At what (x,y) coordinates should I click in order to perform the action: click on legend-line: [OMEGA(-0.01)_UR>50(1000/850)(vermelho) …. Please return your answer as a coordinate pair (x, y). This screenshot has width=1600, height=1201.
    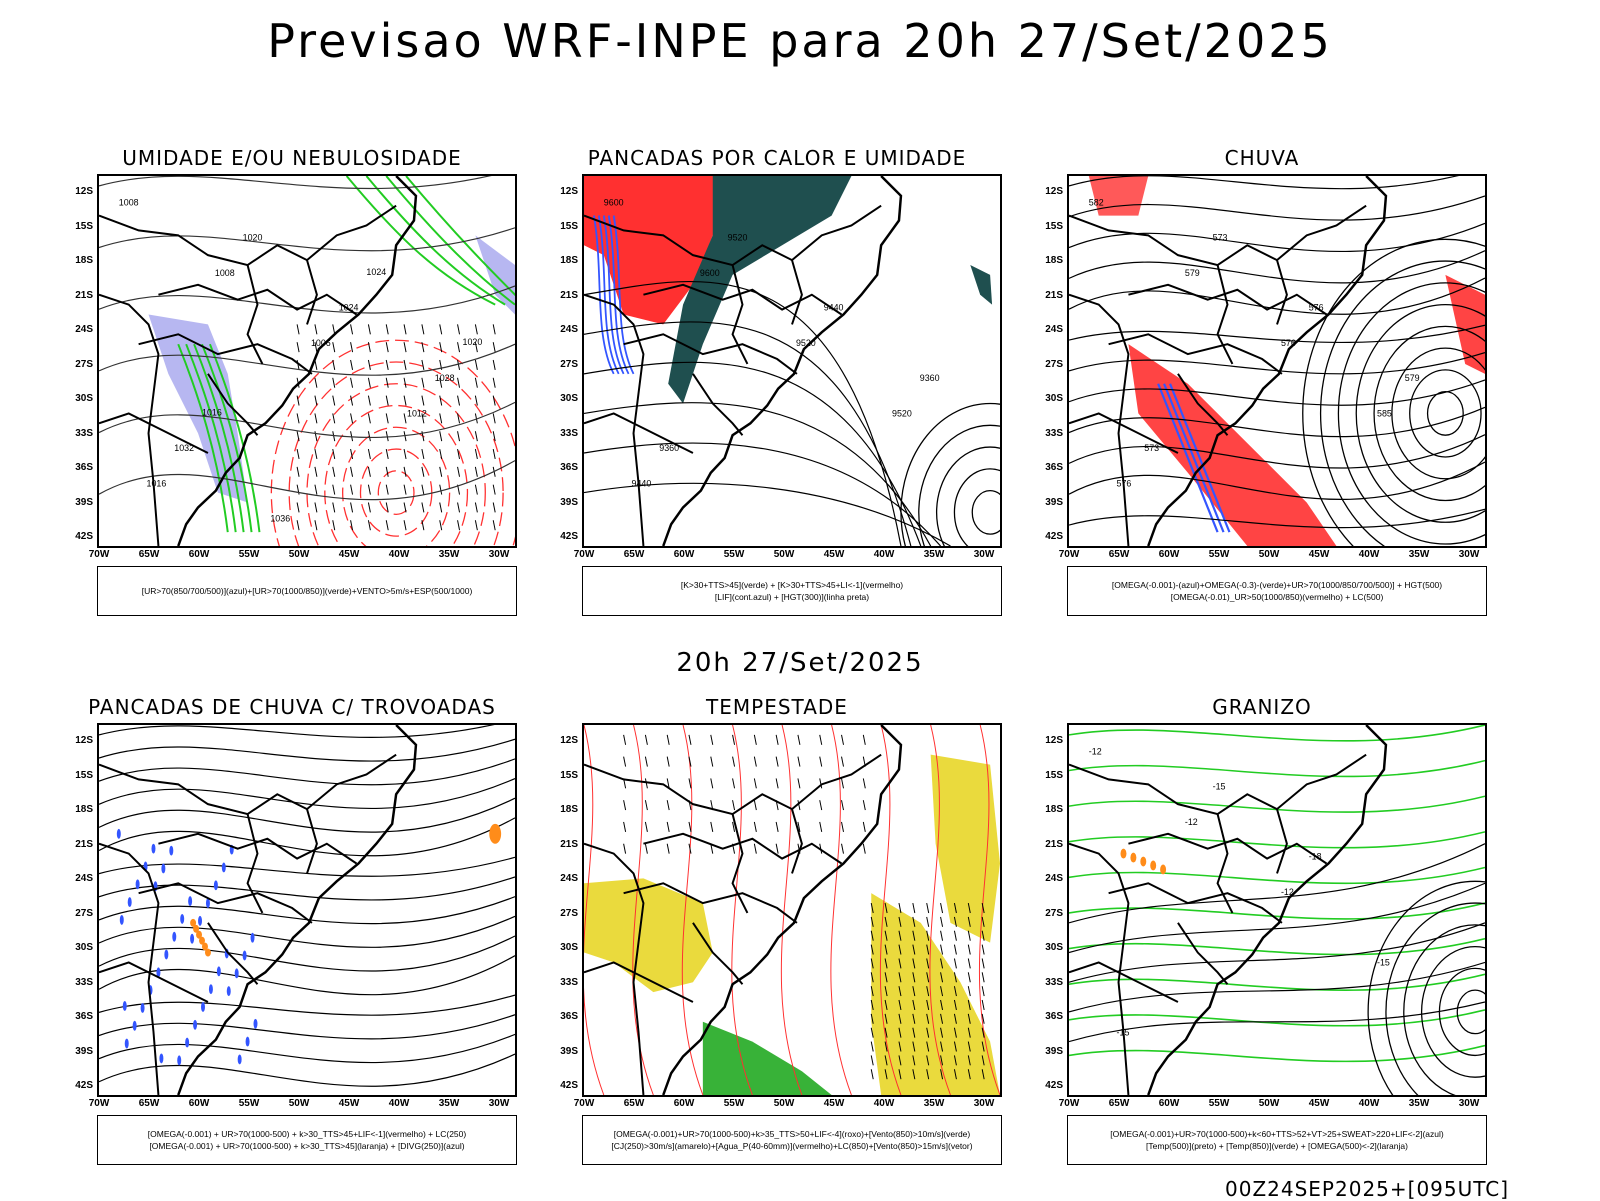
    Looking at the image, I should click on (1277, 597).